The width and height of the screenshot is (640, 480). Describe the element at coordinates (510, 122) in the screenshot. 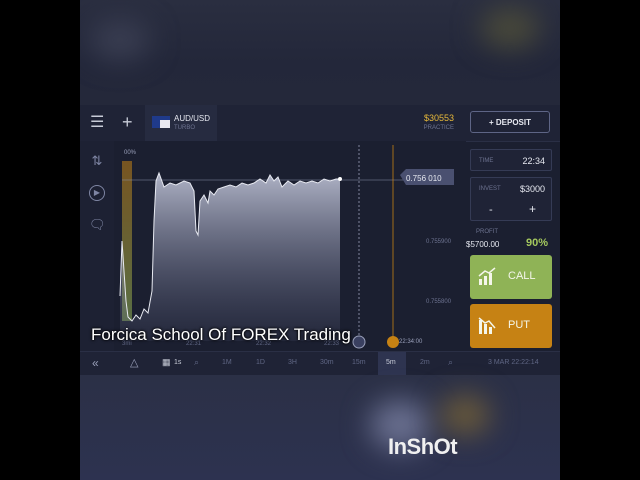

I see `deposit-button: + DEPOSIT` at that location.